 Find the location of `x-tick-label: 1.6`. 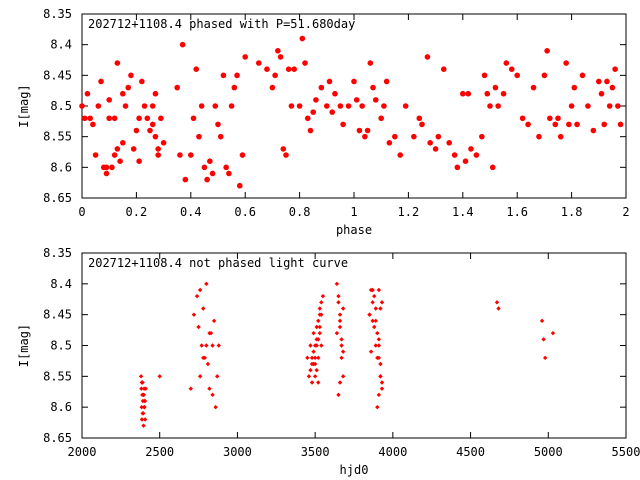

x-tick-label: 1.6 is located at coordinates (517, 212).